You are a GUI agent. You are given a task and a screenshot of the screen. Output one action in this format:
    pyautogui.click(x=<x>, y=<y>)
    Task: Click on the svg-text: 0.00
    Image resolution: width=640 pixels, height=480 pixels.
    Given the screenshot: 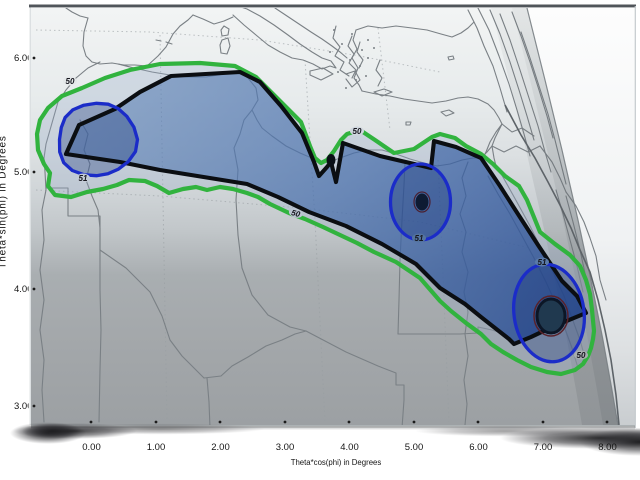 What is the action you would take?
    pyautogui.click(x=91, y=447)
    